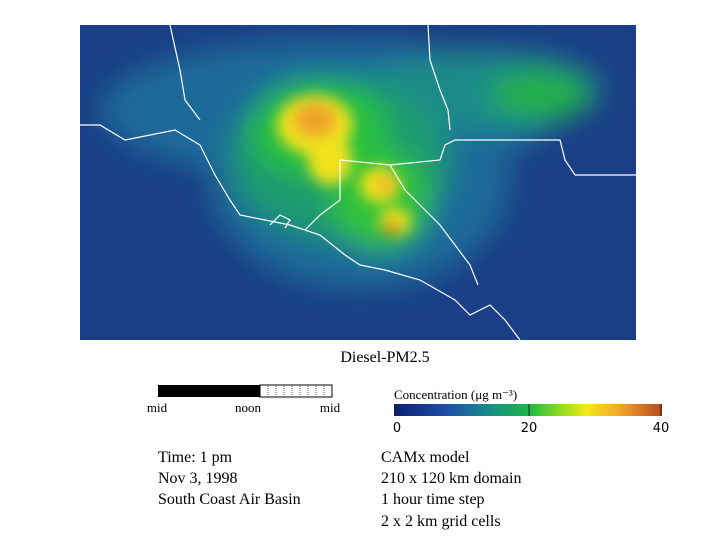 The image size is (720, 540). Describe the element at coordinates (229, 499) in the screenshot. I see `info-line: South Coast Air Basin` at that location.